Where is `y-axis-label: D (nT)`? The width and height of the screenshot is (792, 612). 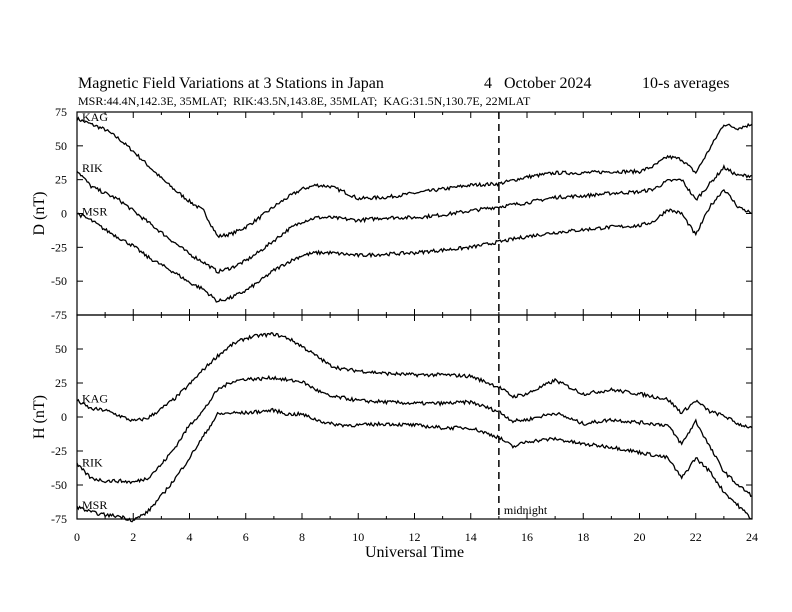 y-axis-label: D (nT) is located at coordinates (39, 214).